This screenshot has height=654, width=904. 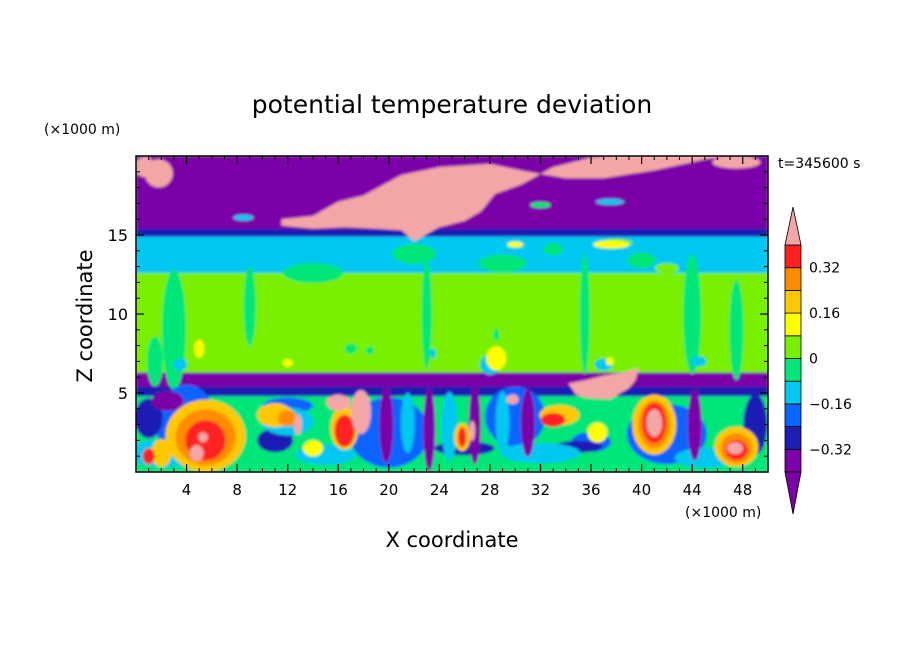 What do you see at coordinates (793, 226) in the screenshot?
I see `colorbar-arrow-top` at bounding box center [793, 226].